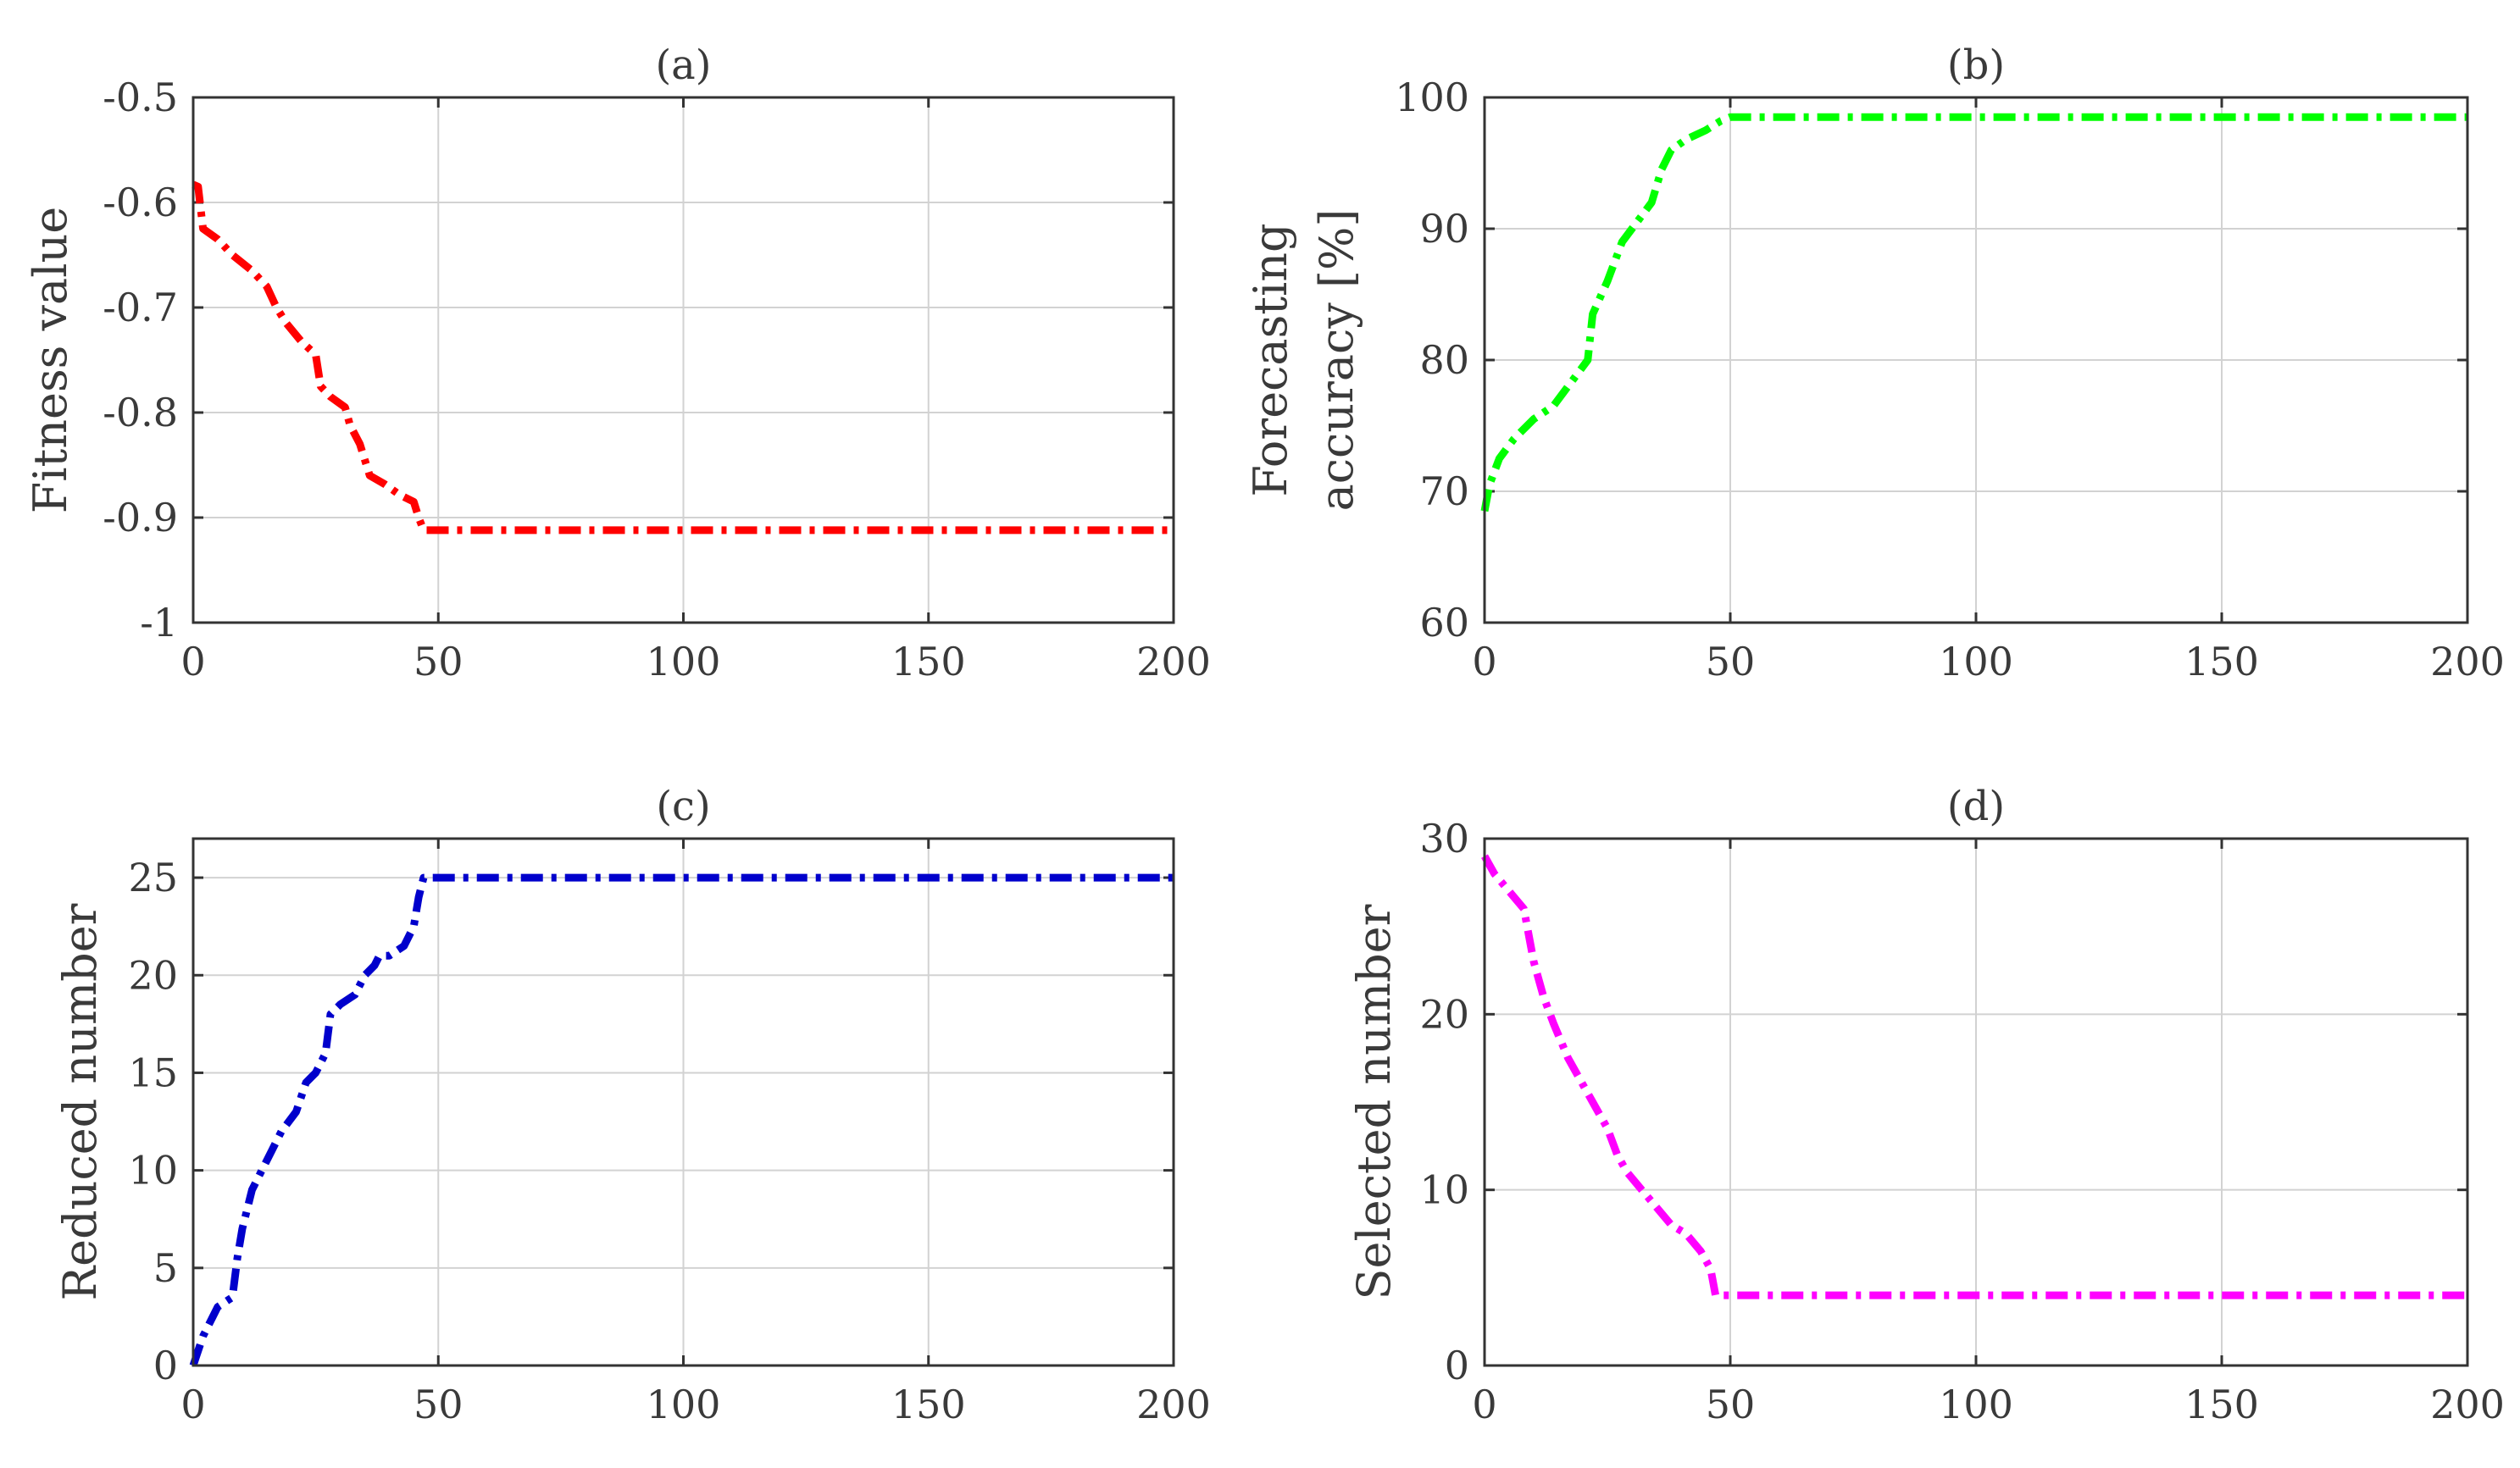  I want to click on y-tick-label: 70, so click(1444, 491).